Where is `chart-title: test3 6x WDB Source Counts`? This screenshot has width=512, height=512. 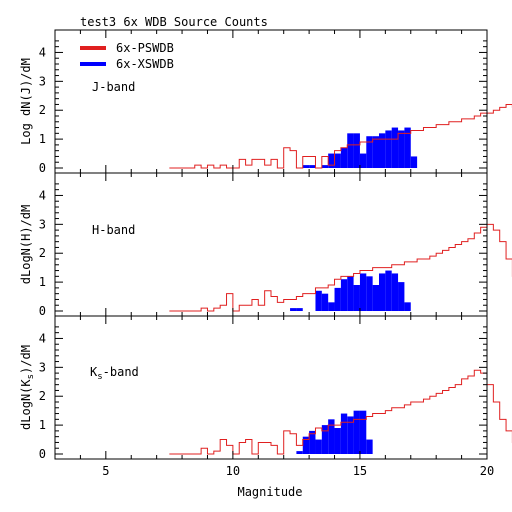 chart-title: test3 6x WDB Source Counts is located at coordinates (174, 22).